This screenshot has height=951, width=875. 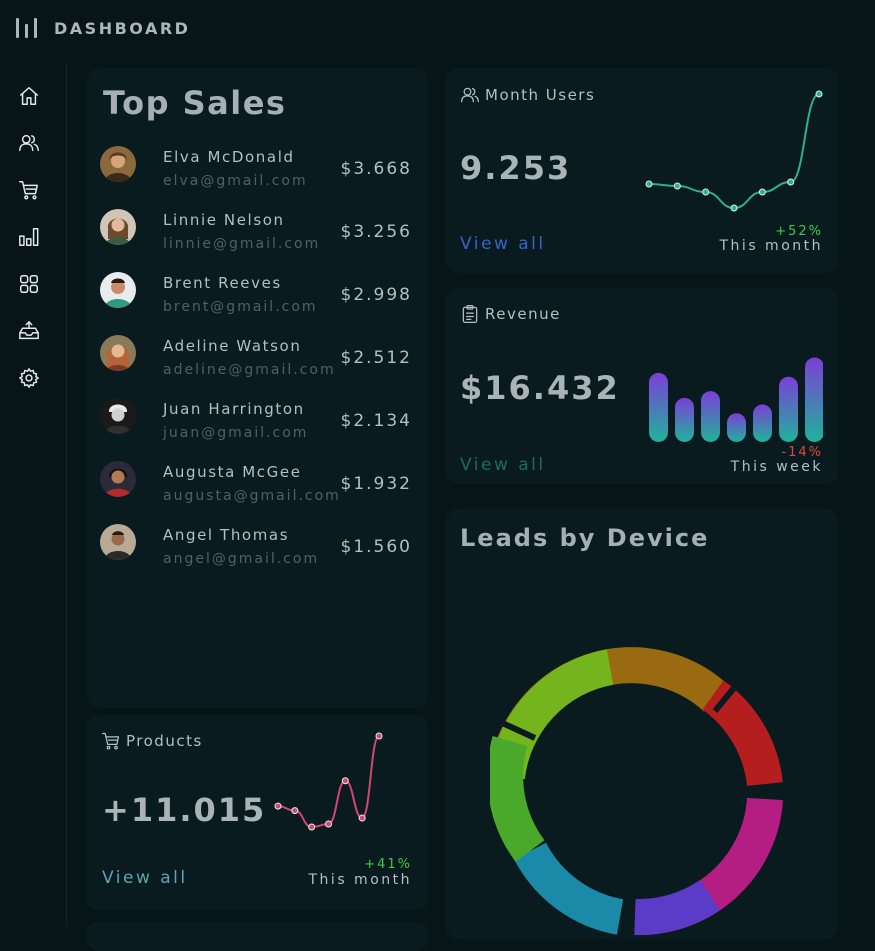 I want to click on grid-icon, so click(x=29, y=284).